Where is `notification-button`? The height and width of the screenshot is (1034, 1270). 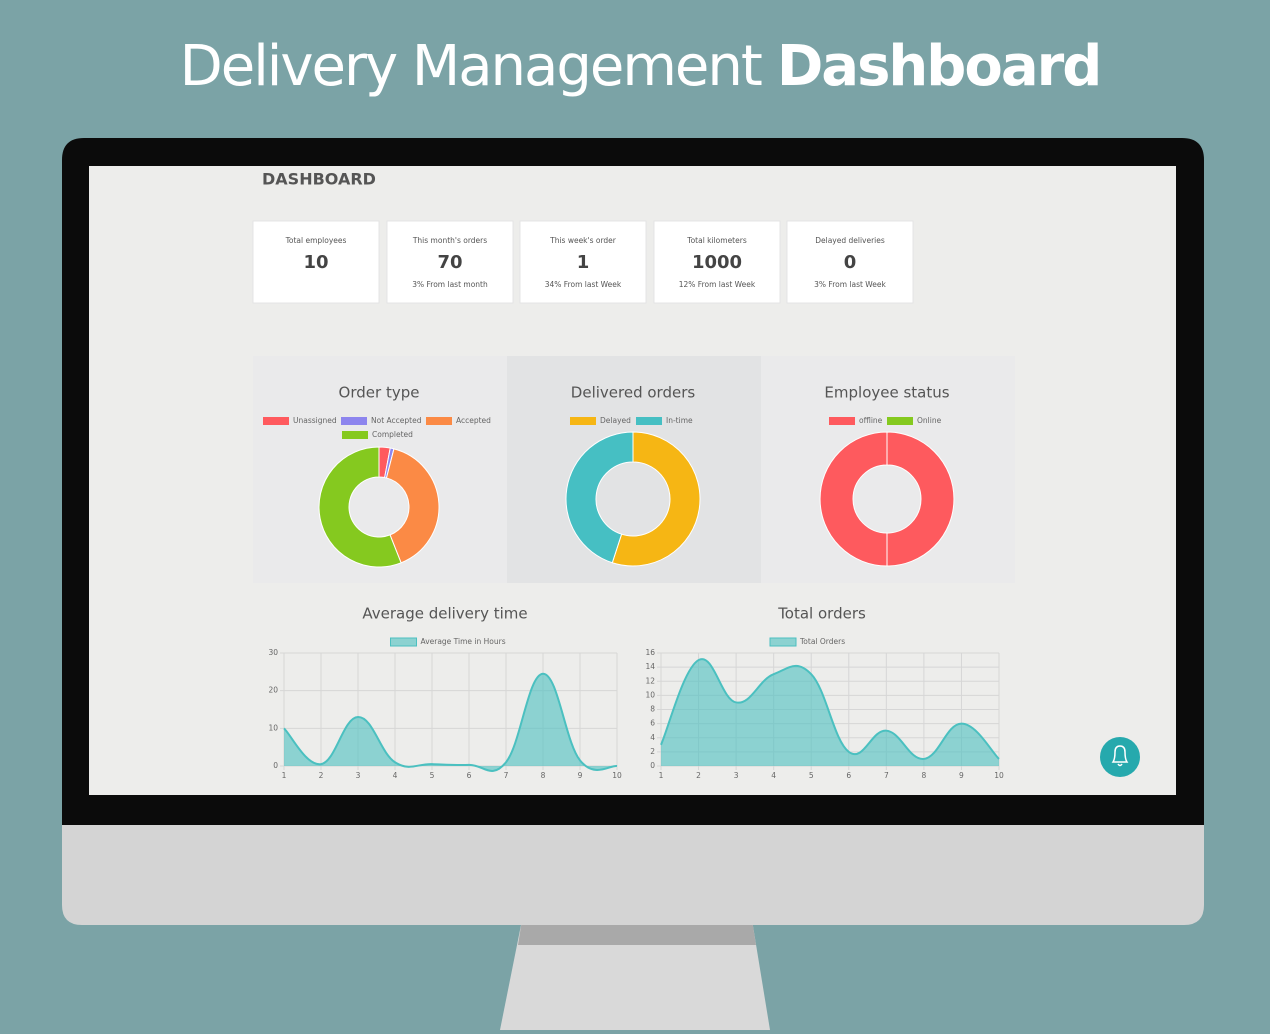
notification-button is located at coordinates (1120, 757).